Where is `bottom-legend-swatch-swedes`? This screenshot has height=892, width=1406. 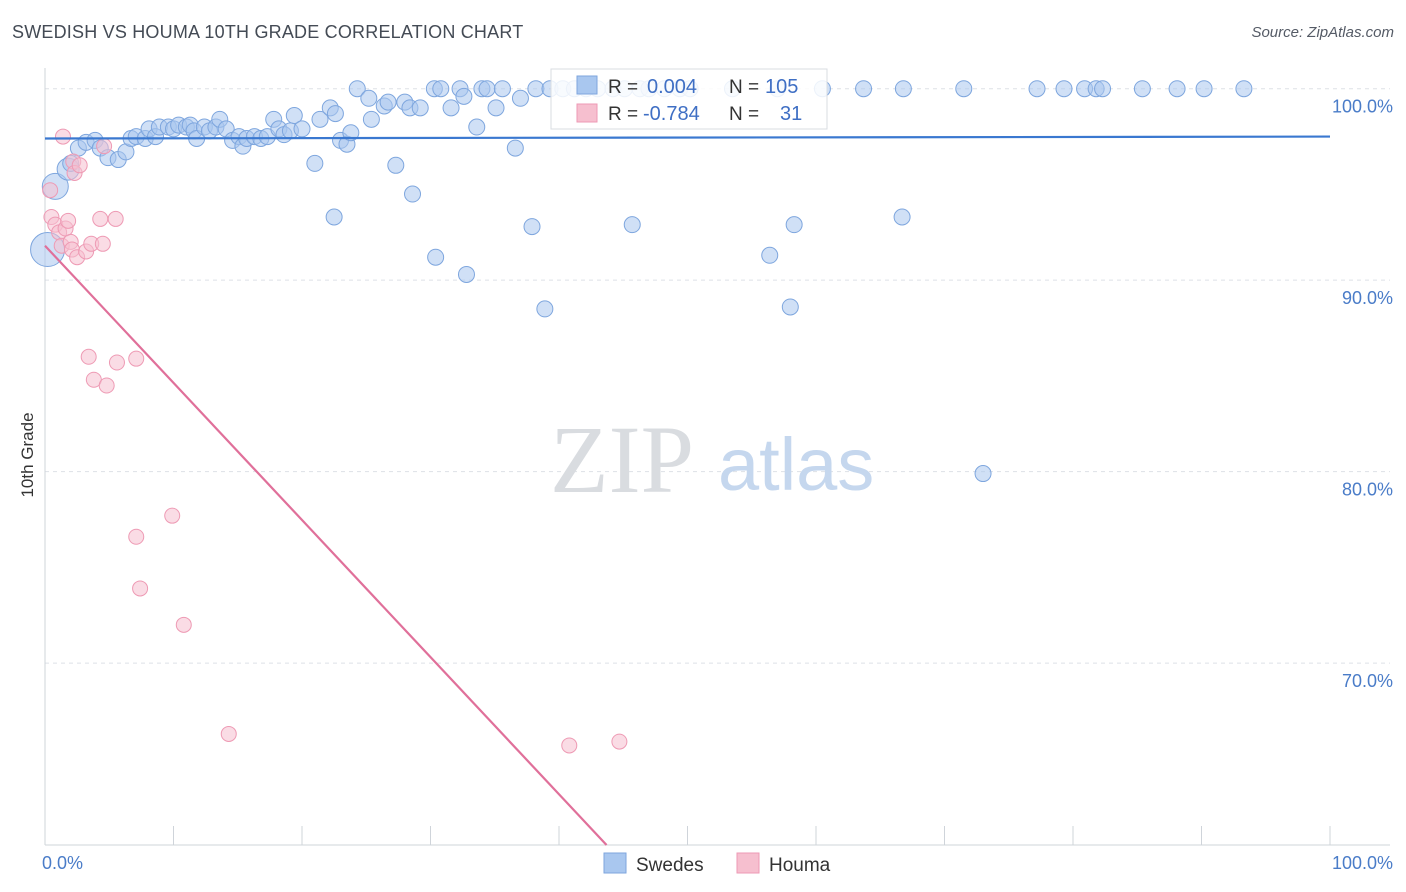 bottom-legend-swatch-swedes is located at coordinates (615, 863).